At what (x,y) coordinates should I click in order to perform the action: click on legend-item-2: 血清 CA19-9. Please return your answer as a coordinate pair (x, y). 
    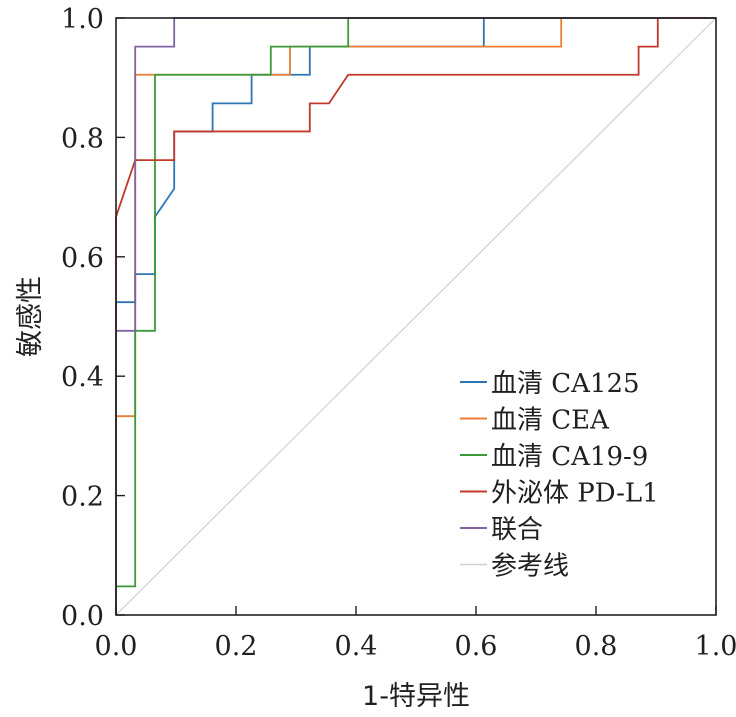
    Looking at the image, I should click on (554, 457).